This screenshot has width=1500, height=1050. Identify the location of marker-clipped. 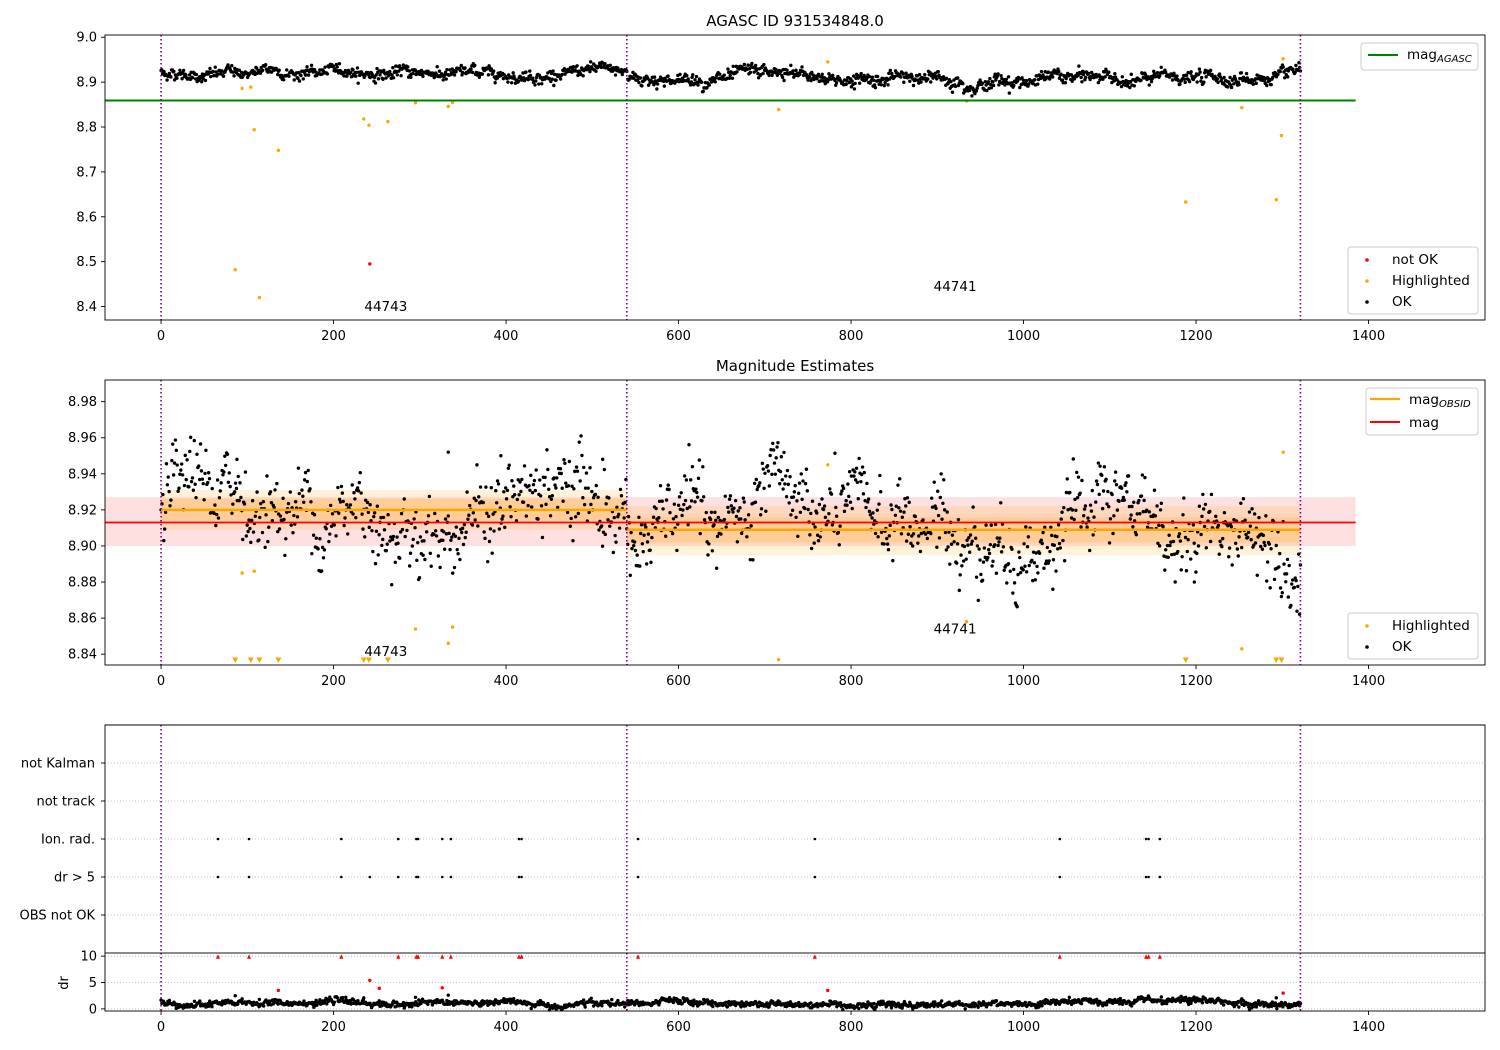
(341, 956).